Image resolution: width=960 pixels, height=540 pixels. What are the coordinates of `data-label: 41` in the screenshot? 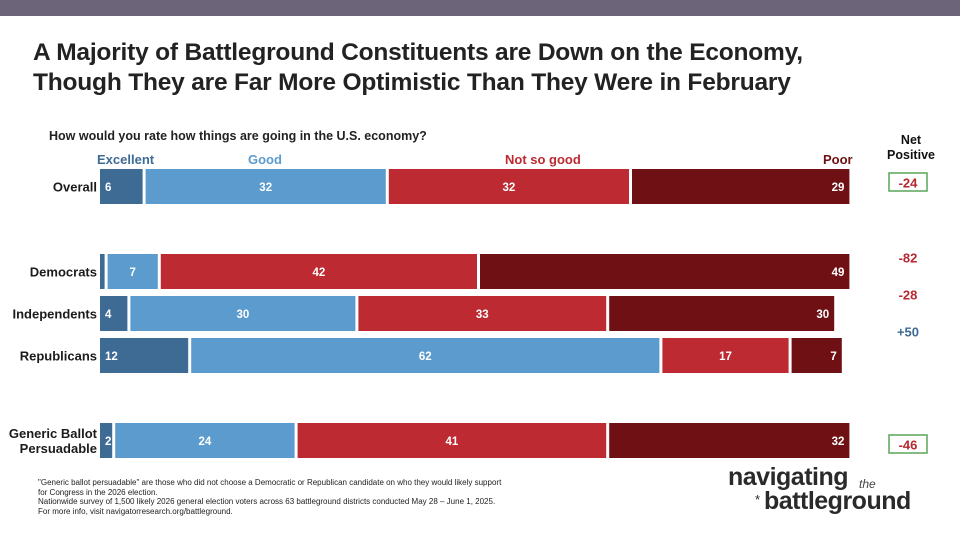 It's located at (452, 442).